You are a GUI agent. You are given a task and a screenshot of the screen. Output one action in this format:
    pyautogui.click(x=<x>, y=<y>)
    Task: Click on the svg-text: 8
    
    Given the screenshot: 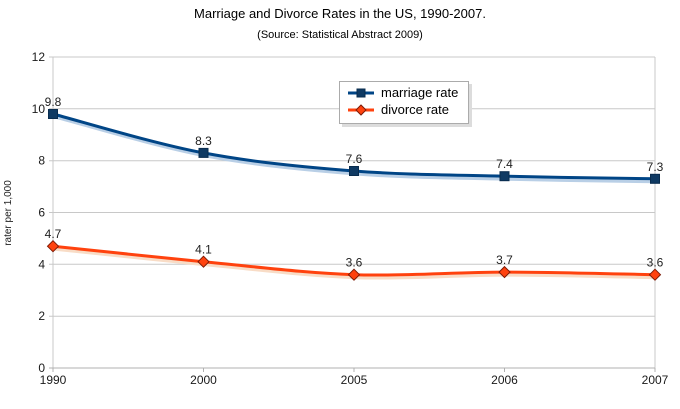 What is the action you would take?
    pyautogui.click(x=41, y=161)
    